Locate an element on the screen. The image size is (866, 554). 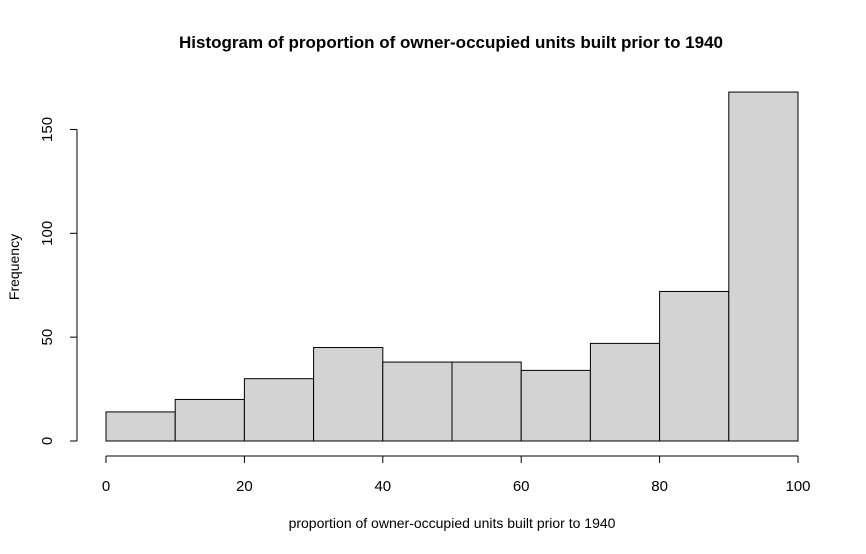
x-tick-label: 100 is located at coordinates (797, 486).